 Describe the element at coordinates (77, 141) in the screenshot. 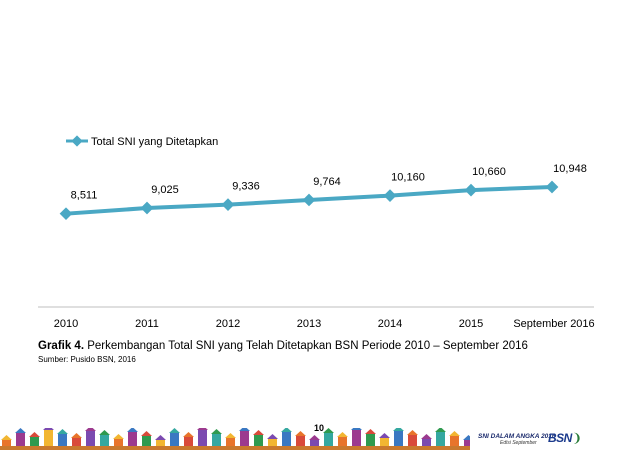

I see `legend-marker` at that location.